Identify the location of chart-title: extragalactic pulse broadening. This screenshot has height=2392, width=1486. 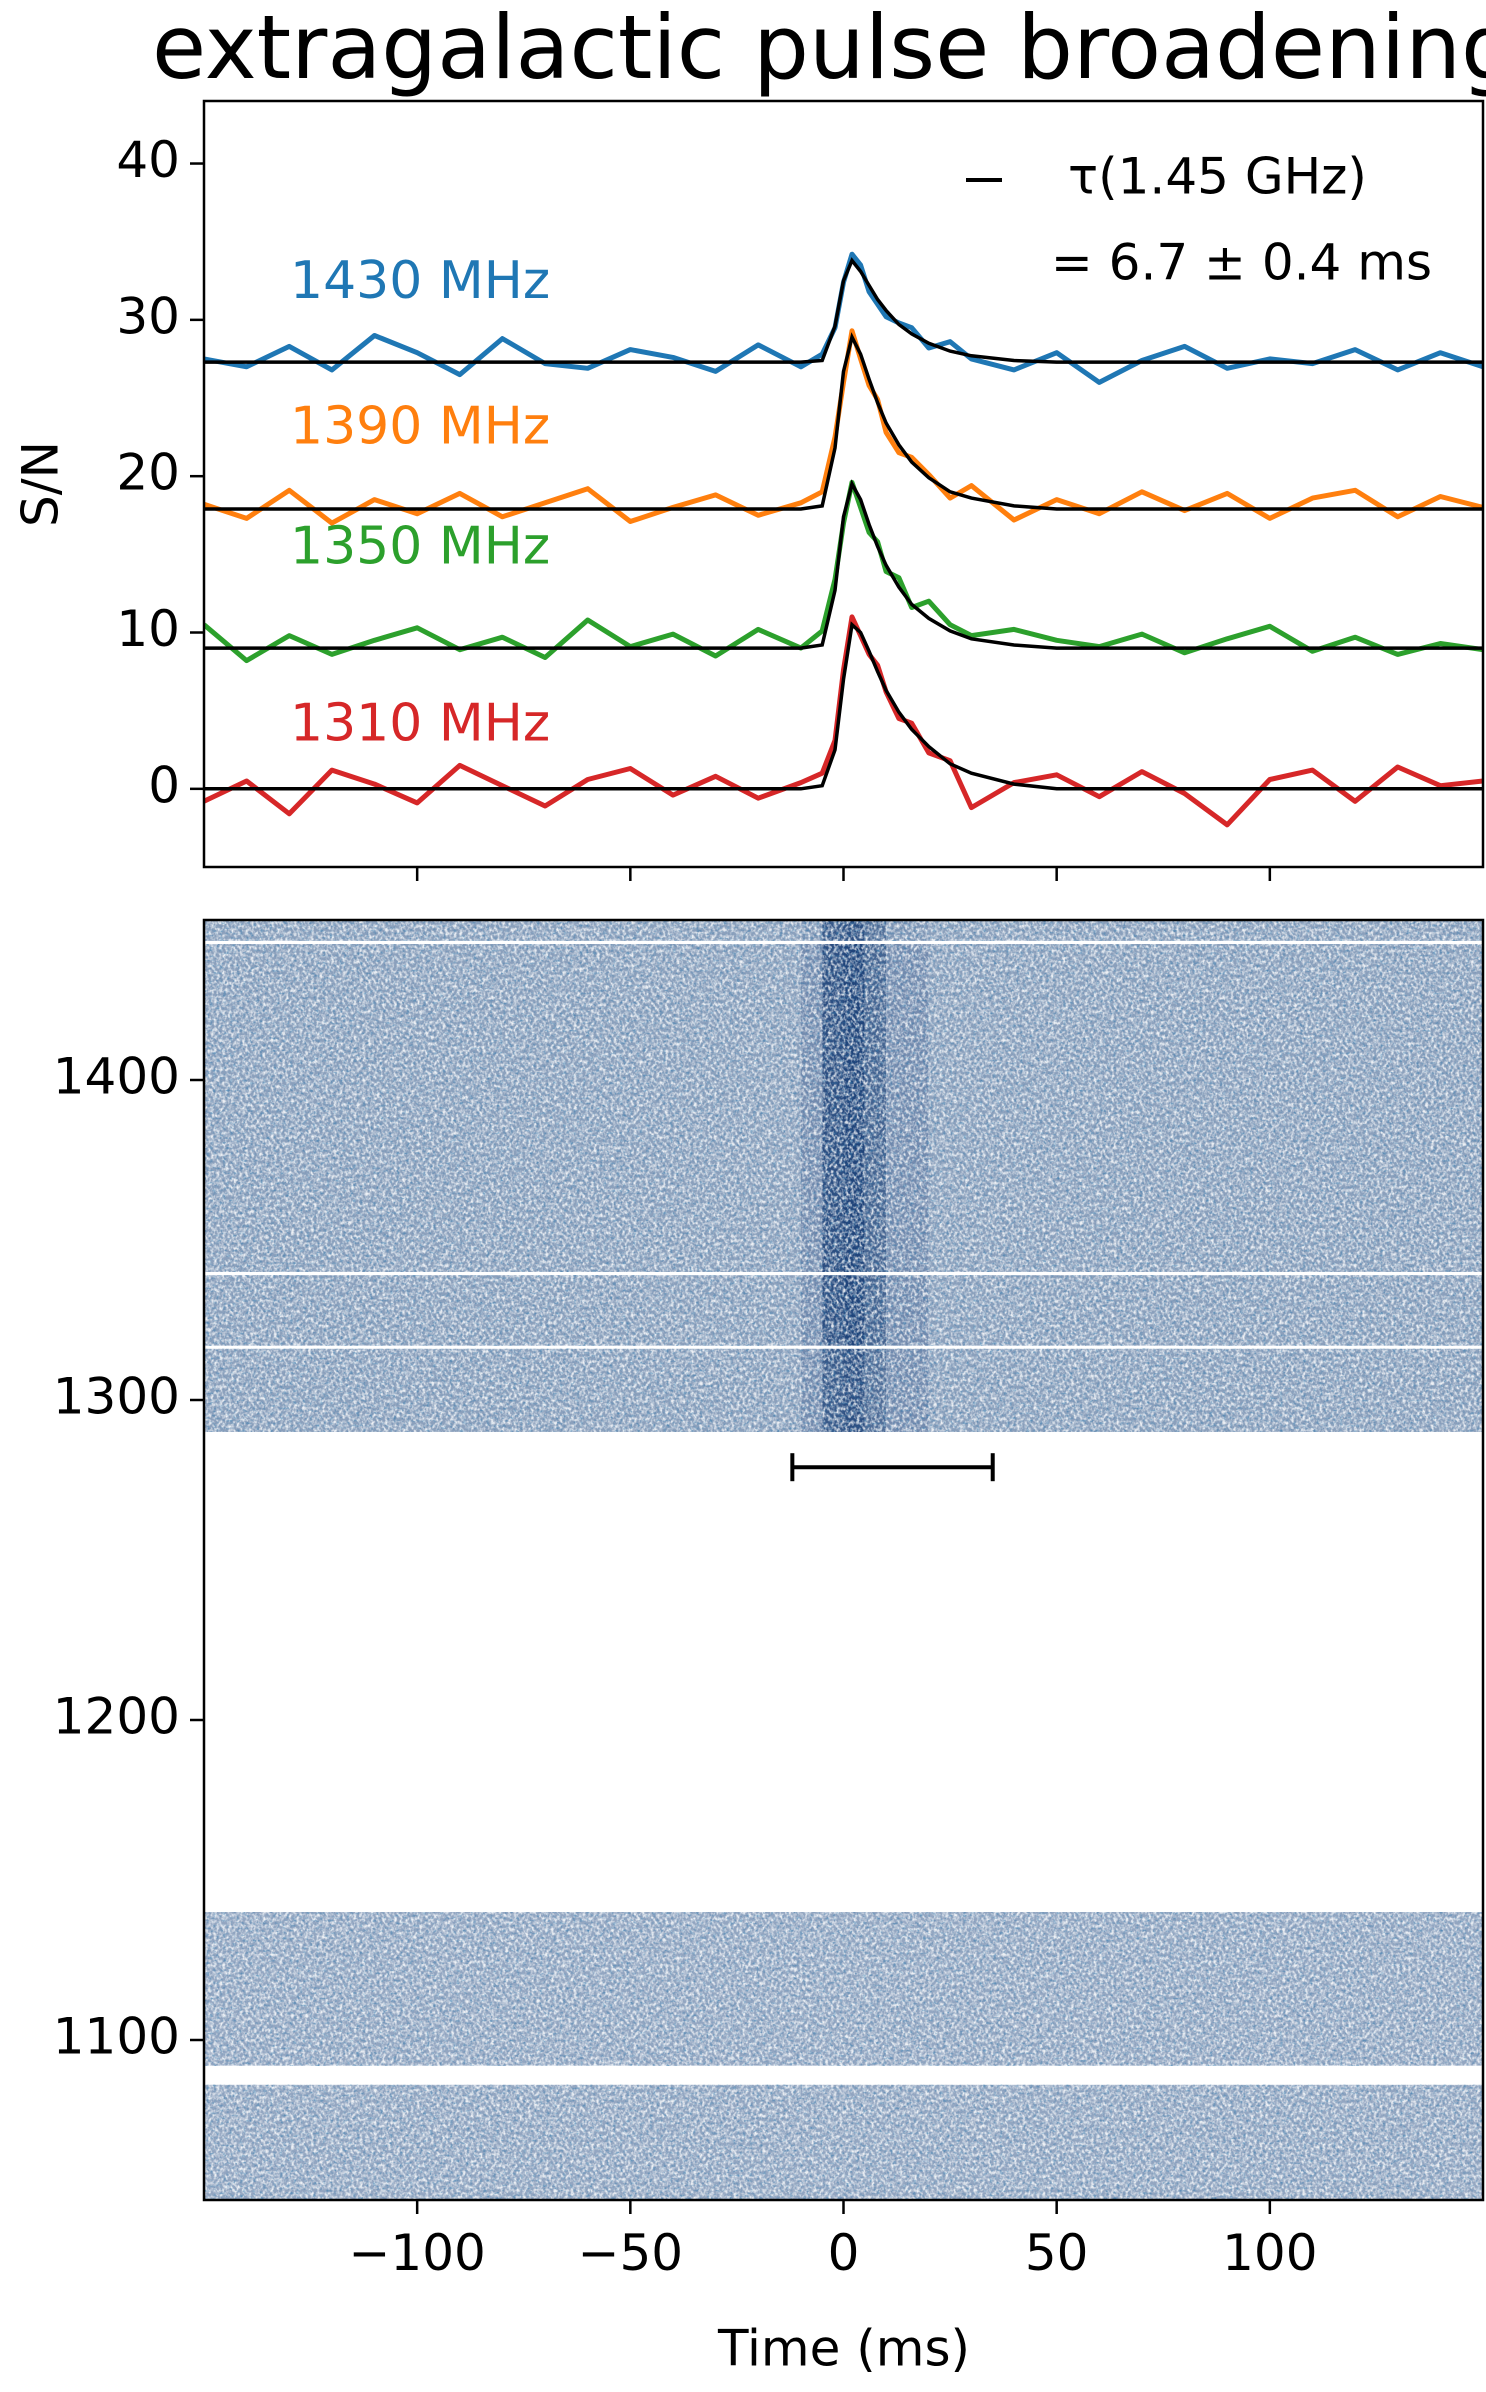
(819, 49).